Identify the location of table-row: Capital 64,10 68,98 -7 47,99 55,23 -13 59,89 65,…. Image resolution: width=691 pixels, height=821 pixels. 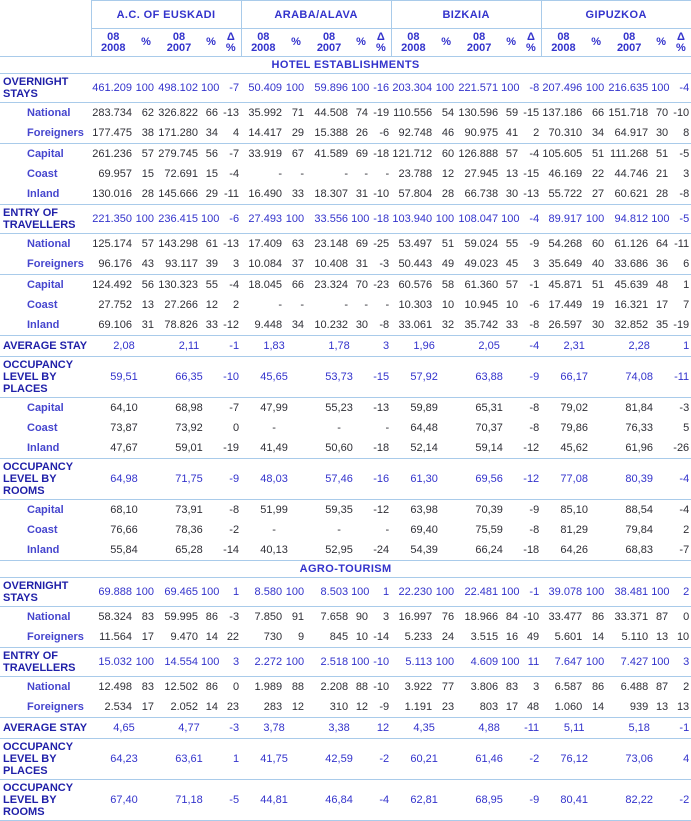
(345, 408).